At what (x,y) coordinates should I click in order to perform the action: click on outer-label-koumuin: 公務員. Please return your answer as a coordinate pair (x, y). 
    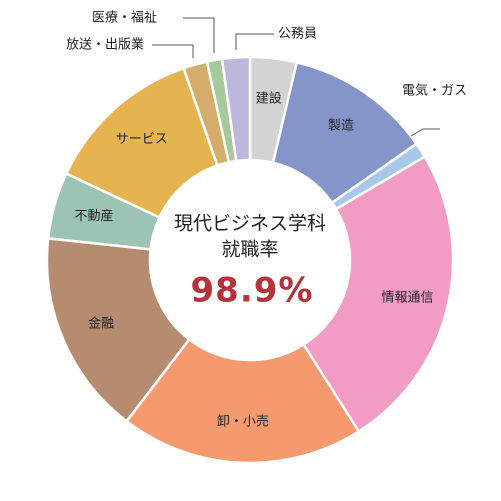
    Looking at the image, I should click on (297, 34).